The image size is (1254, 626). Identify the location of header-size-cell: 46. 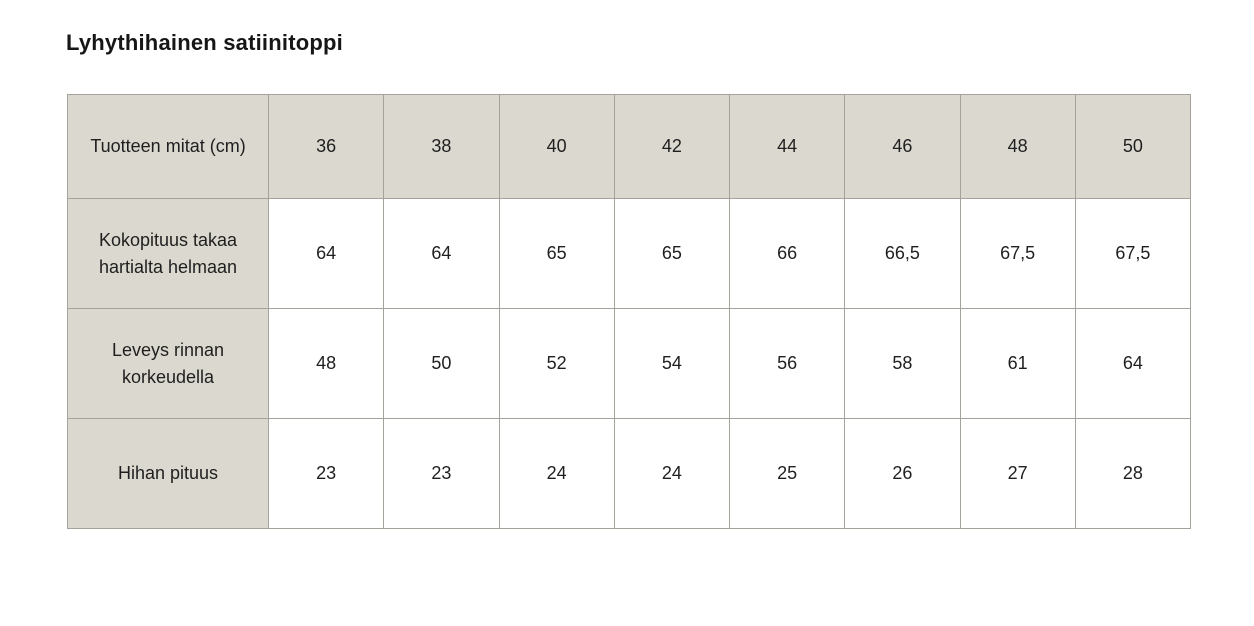
(902, 146).